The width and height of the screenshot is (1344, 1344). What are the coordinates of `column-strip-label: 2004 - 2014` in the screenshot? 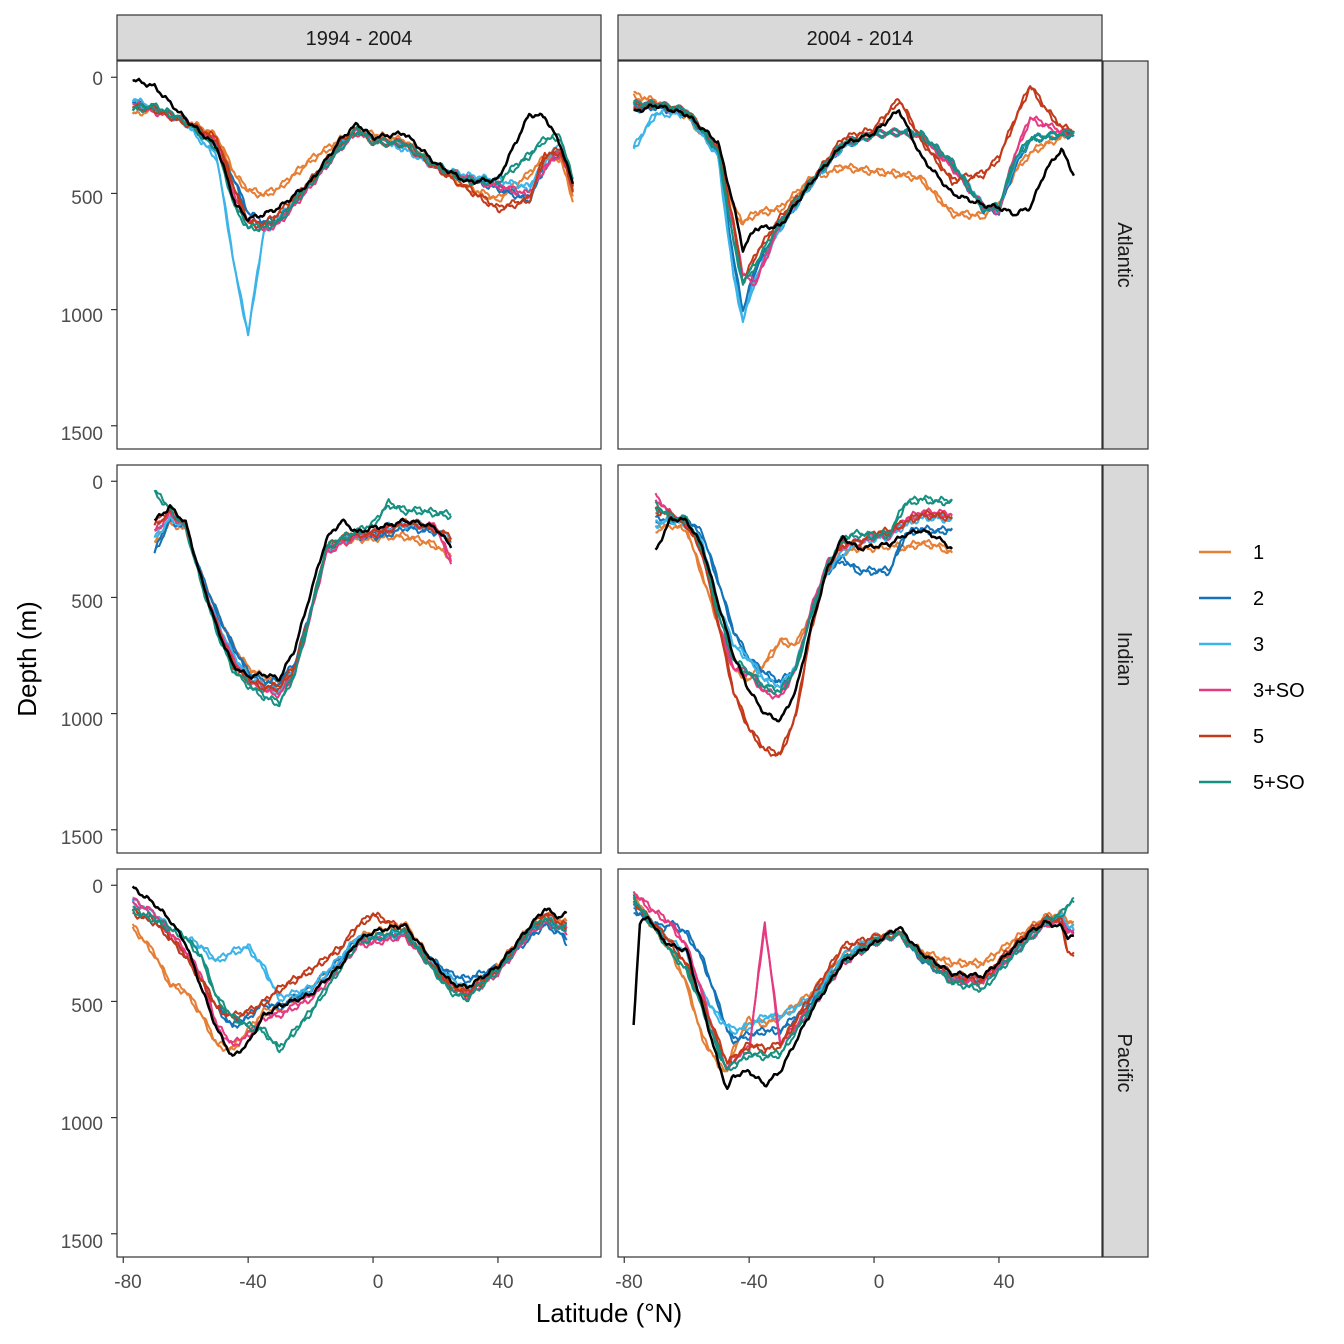 It's located at (860, 39).